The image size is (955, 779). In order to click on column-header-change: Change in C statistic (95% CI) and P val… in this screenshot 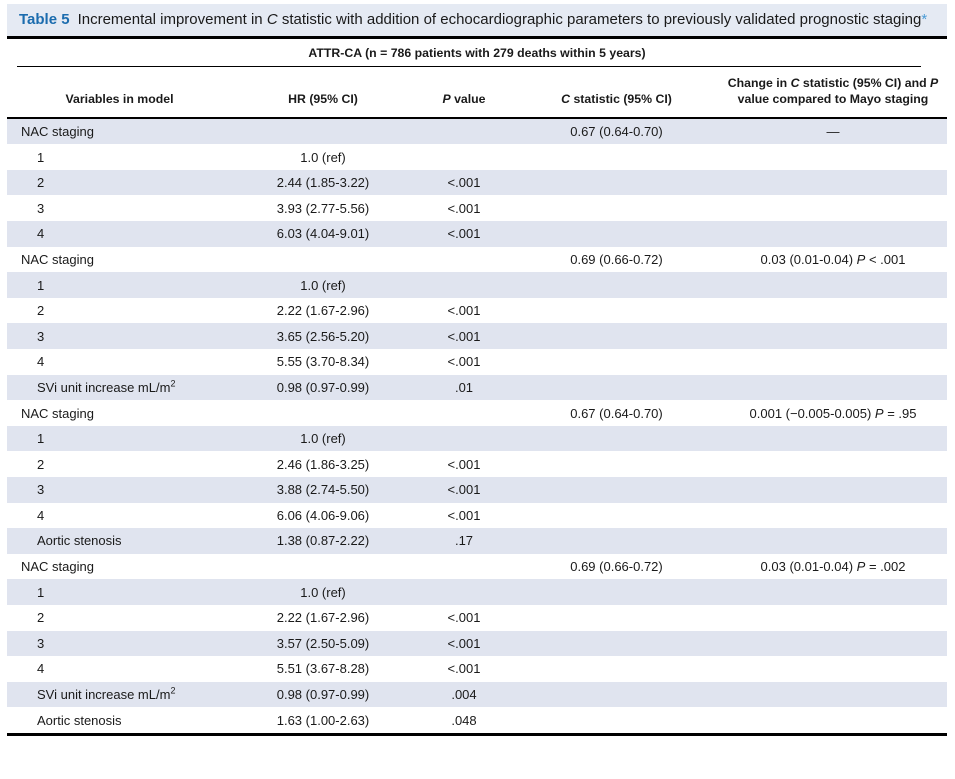, I will do `click(833, 91)`.